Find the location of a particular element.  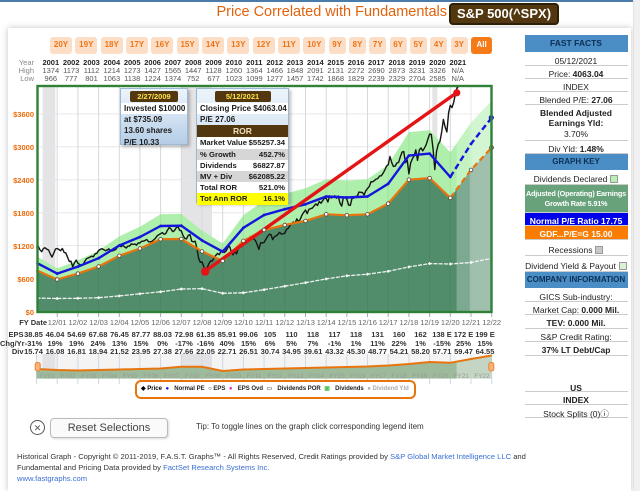

svg-text: FY18 is located at coordinates (400, 376).